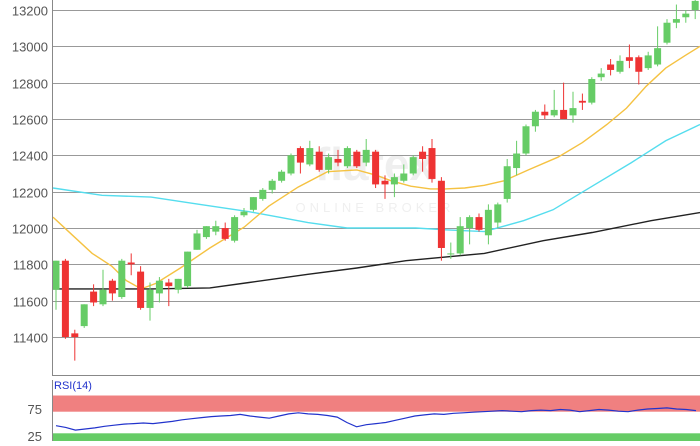  I want to click on rsi-tick-label: 75, so click(35, 409).